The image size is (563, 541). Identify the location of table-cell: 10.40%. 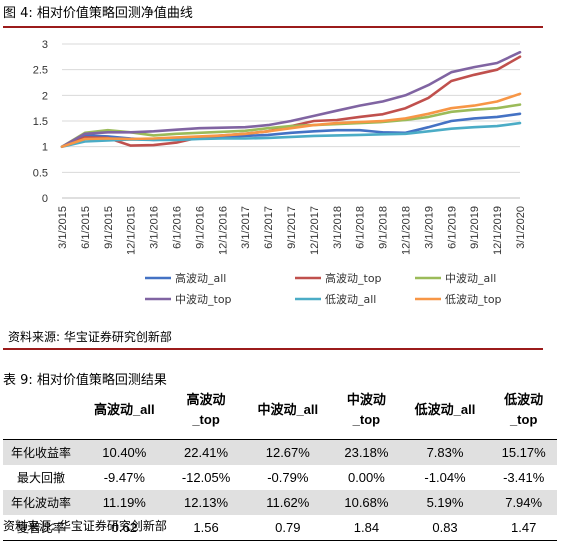
(124, 452).